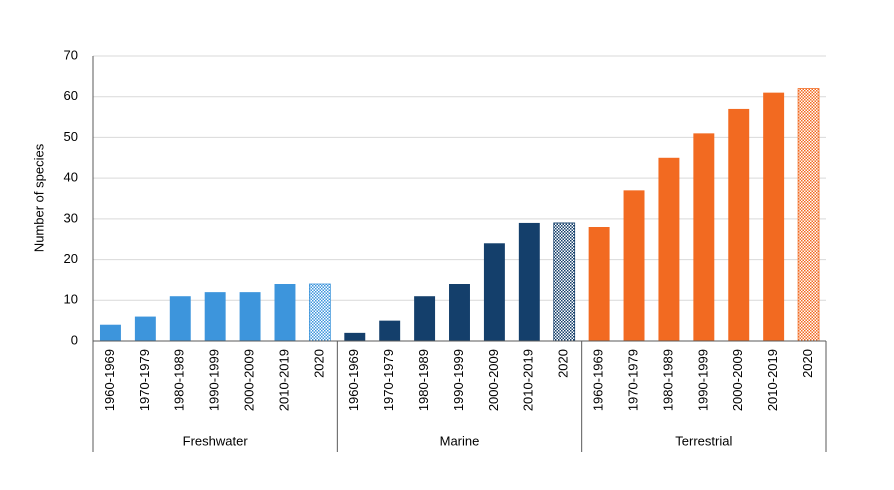 The width and height of the screenshot is (894, 490). What do you see at coordinates (71, 177) in the screenshot?
I see `y-tick-label: 40` at bounding box center [71, 177].